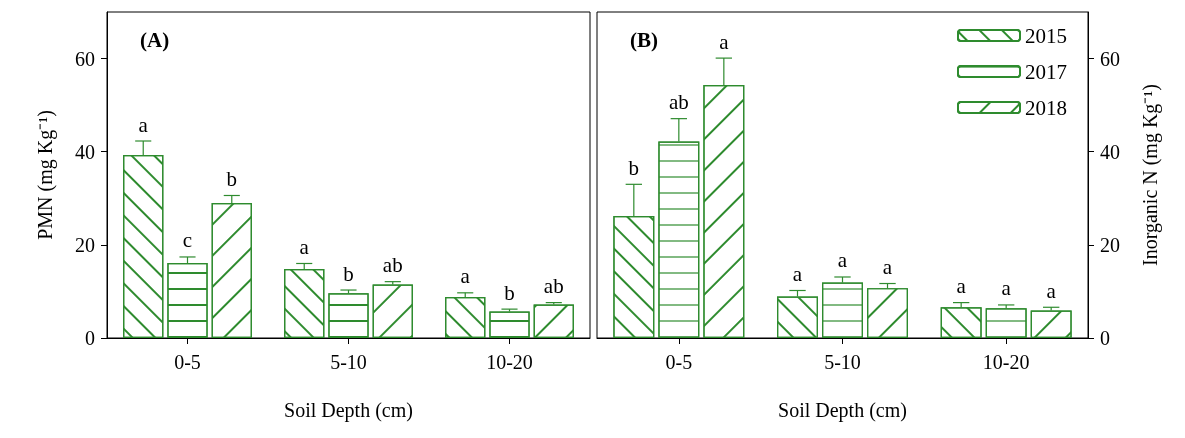  I want to click on text: (B), so click(644, 39).